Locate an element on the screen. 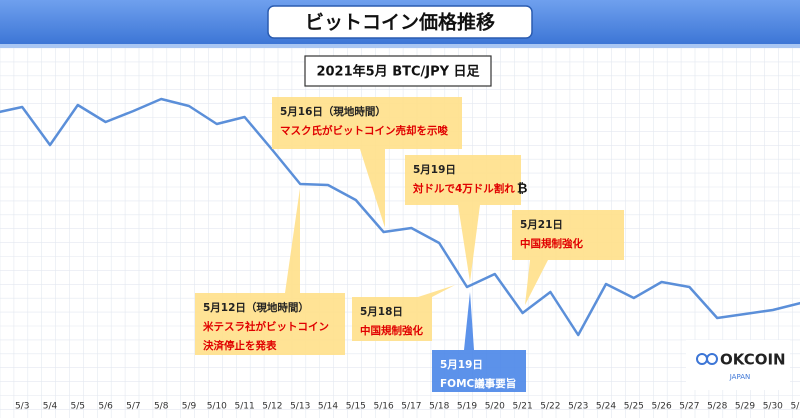 The width and height of the screenshot is (800, 418). x-tick-label: 5/23 is located at coordinates (578, 407).